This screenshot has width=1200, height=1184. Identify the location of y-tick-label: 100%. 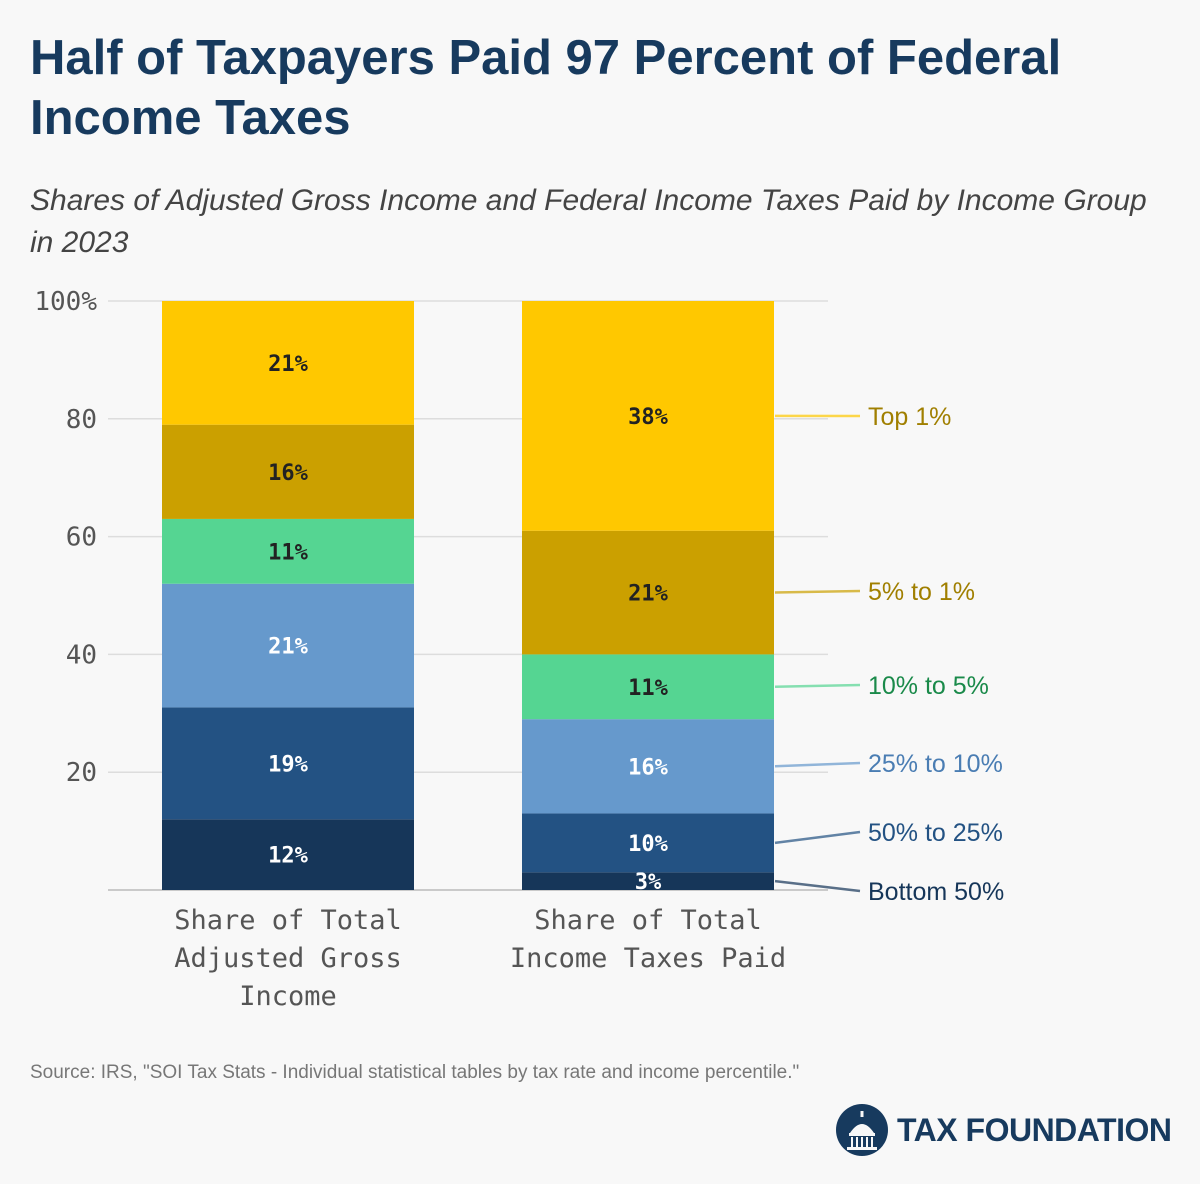
(65, 302).